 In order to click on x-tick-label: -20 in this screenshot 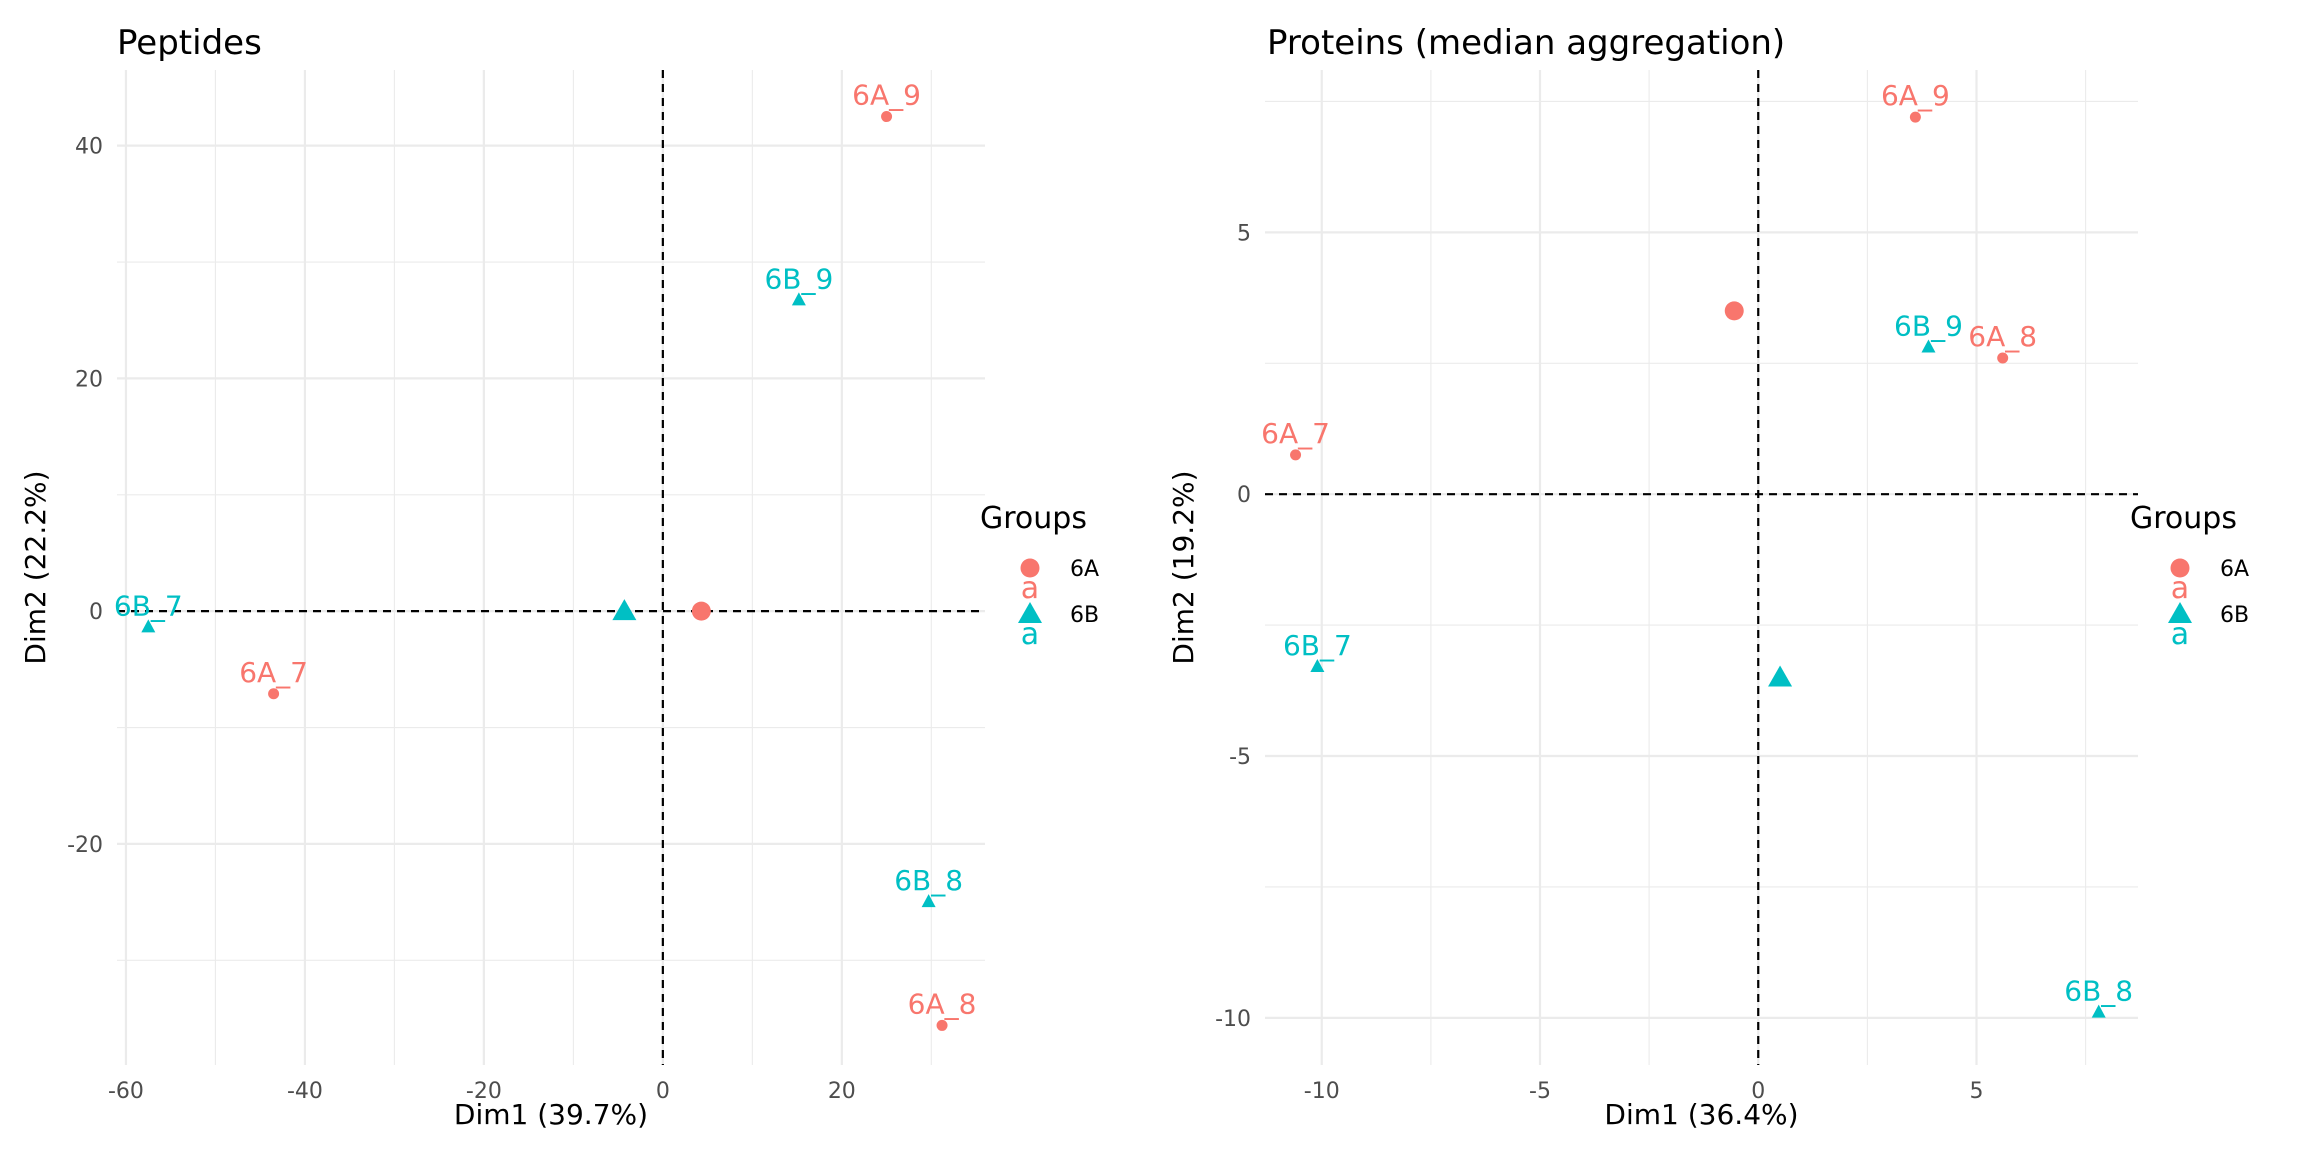, I will do `click(484, 1091)`.